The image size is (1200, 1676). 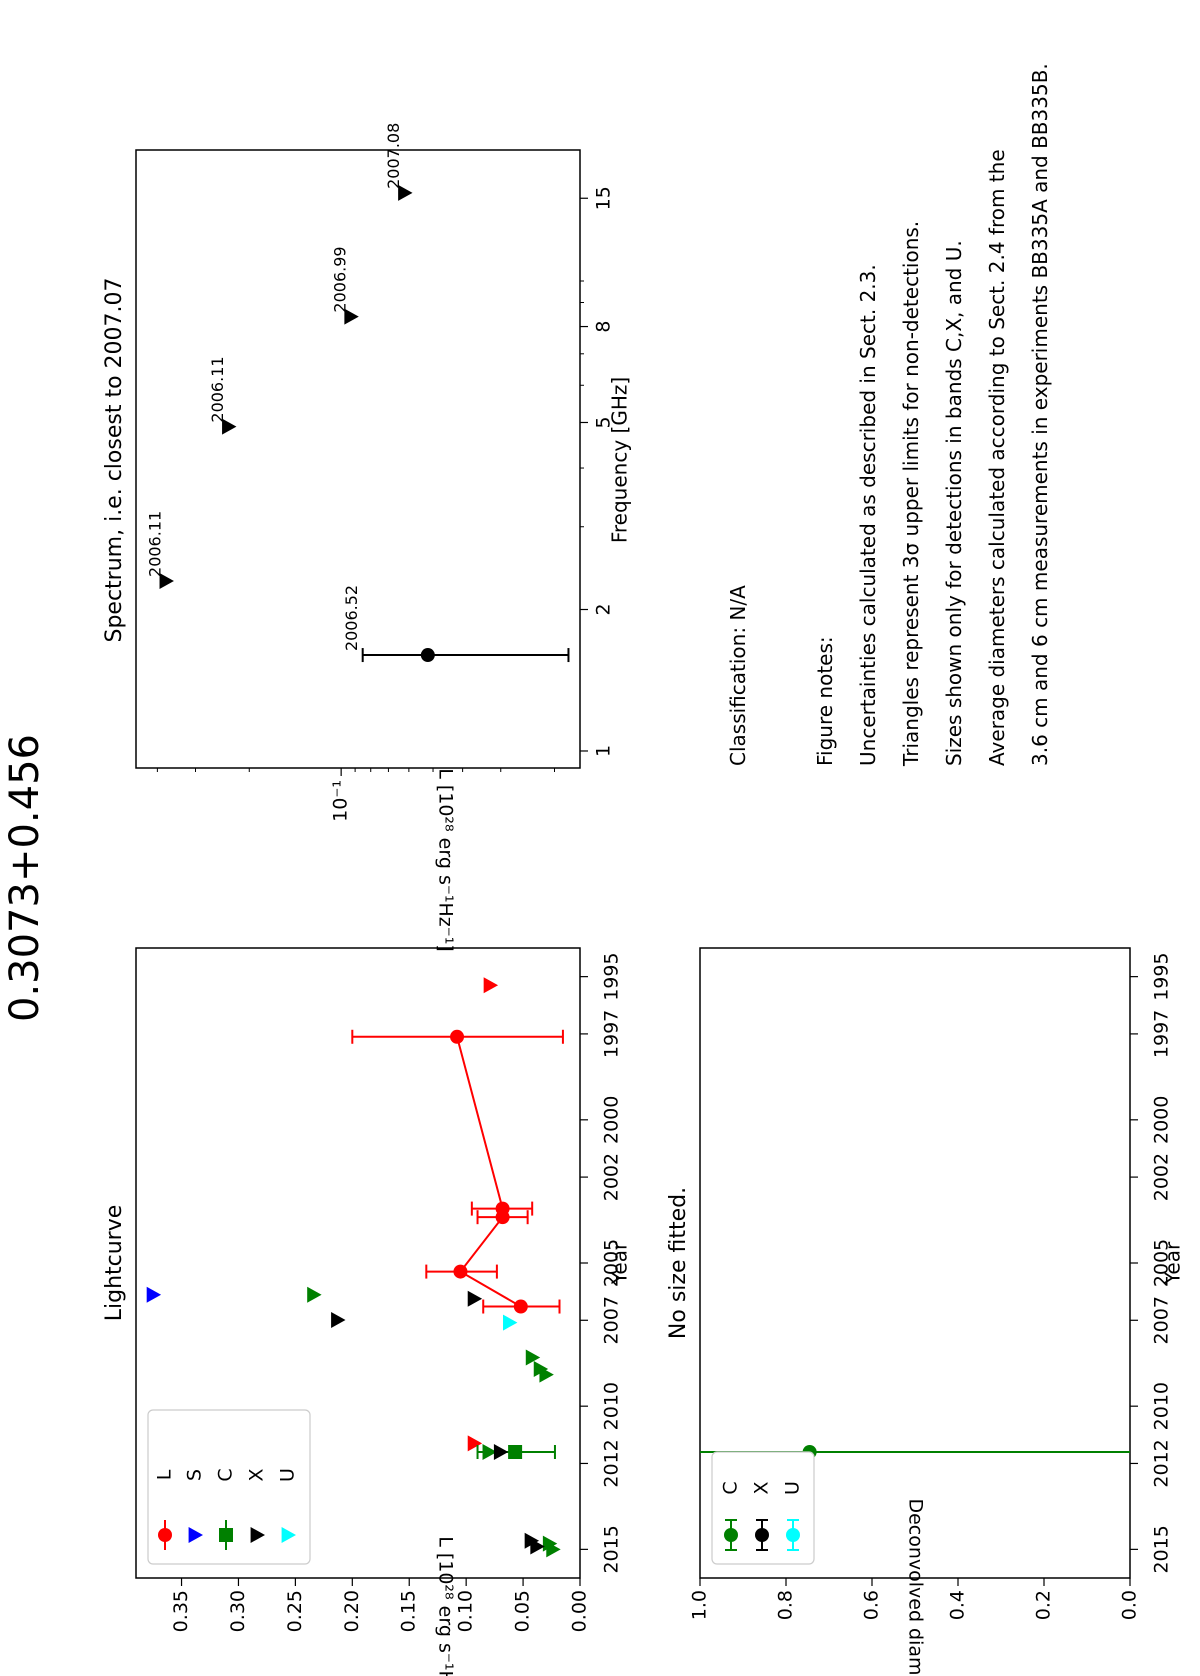 I want to click on spectrum-frame, so click(x=358, y=459).